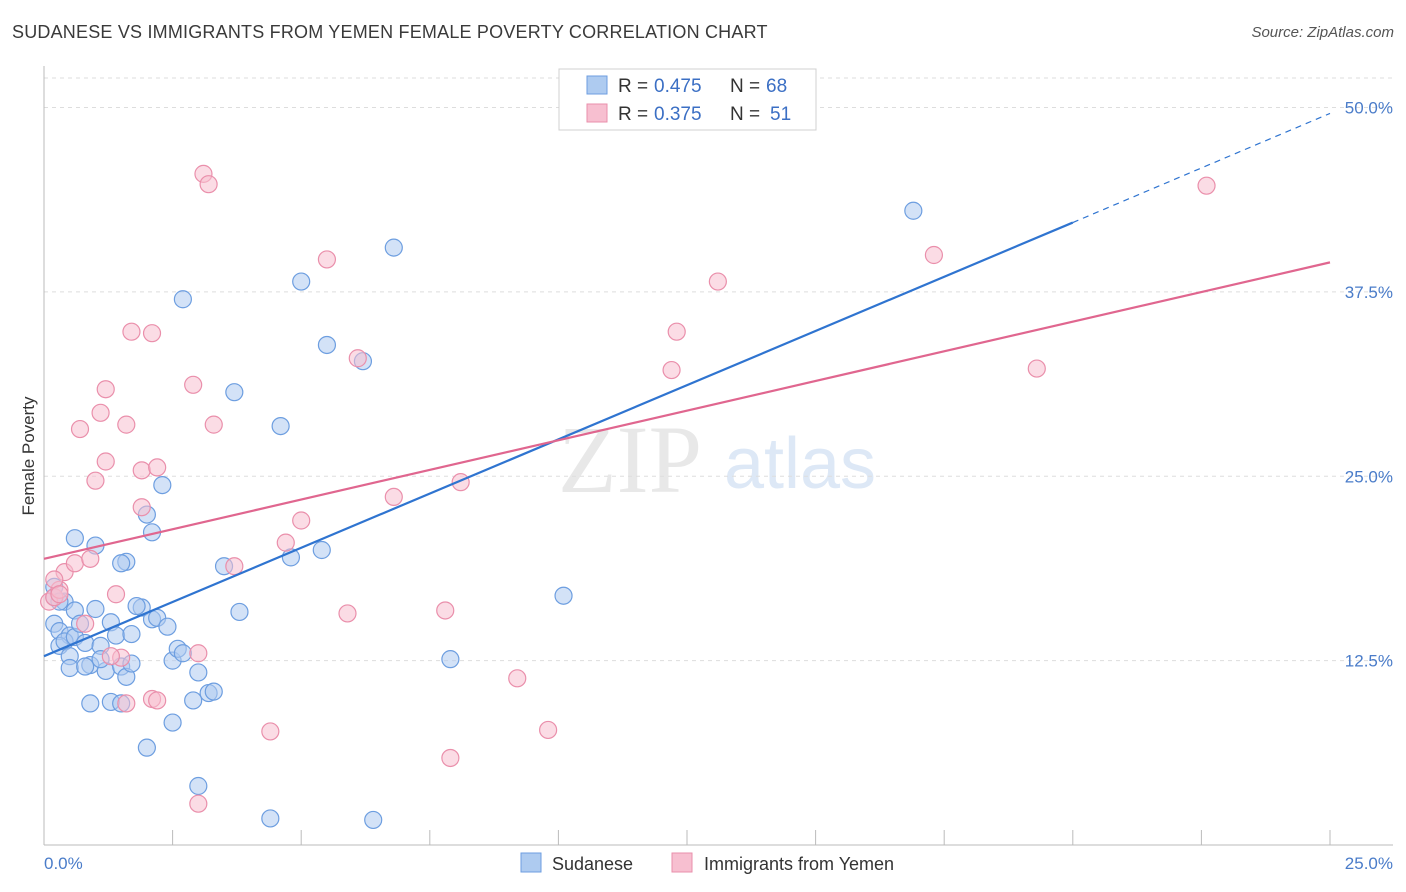  Describe the element at coordinates (682, 862) in the screenshot. I see `bottom-legend-yemen-swatch` at that location.